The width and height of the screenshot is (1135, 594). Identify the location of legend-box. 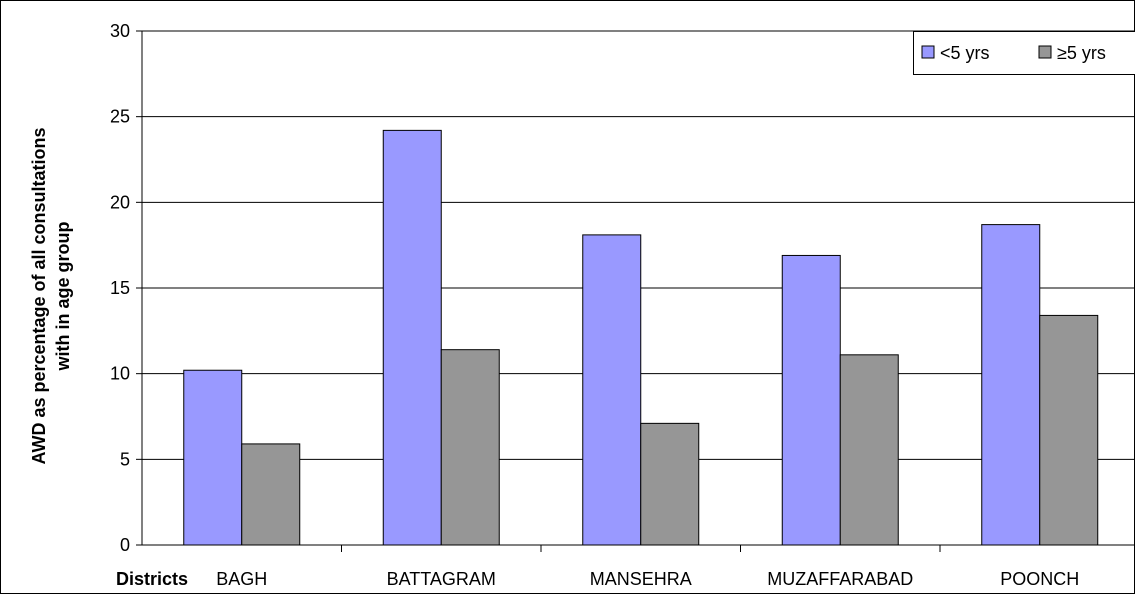
(1024, 53).